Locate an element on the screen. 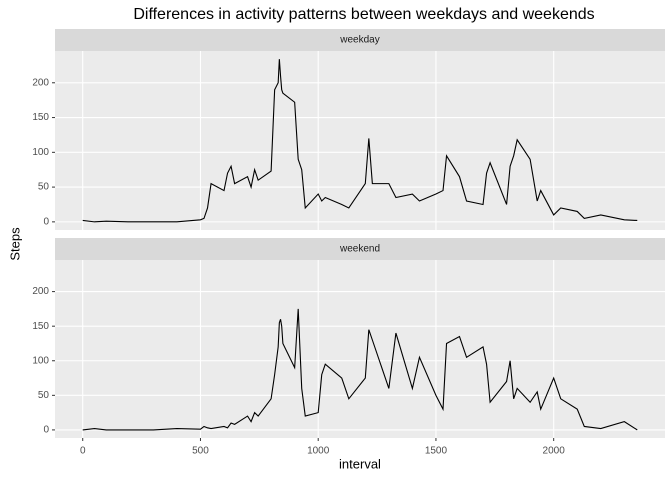 The height and width of the screenshot is (485, 672). x-tick-label: 0 is located at coordinates (83, 451).